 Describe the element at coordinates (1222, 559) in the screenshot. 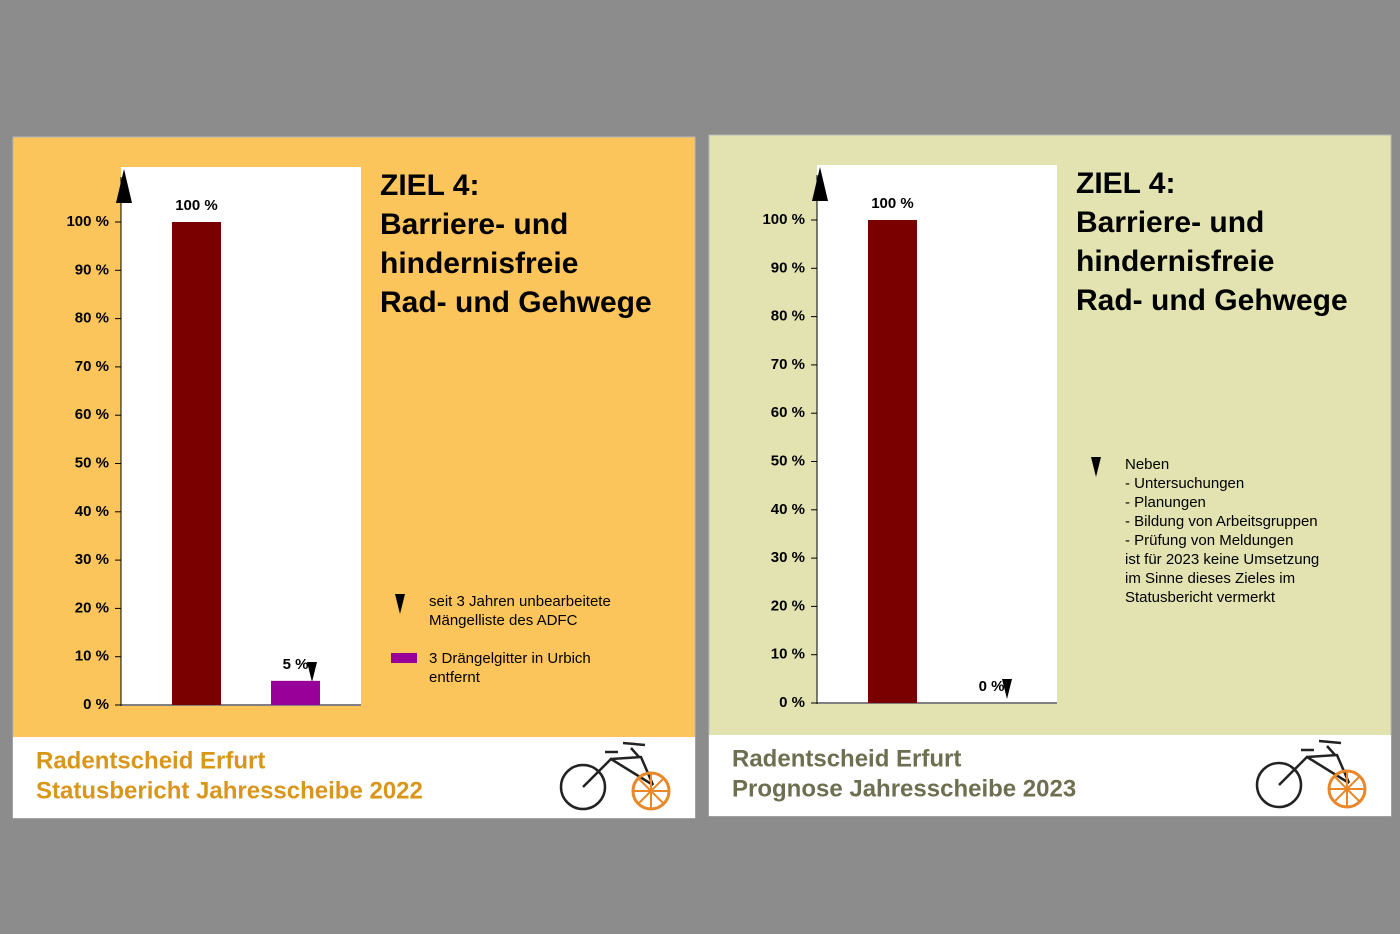

I see `note-text: ist für 2023 keine Umsetzung` at that location.